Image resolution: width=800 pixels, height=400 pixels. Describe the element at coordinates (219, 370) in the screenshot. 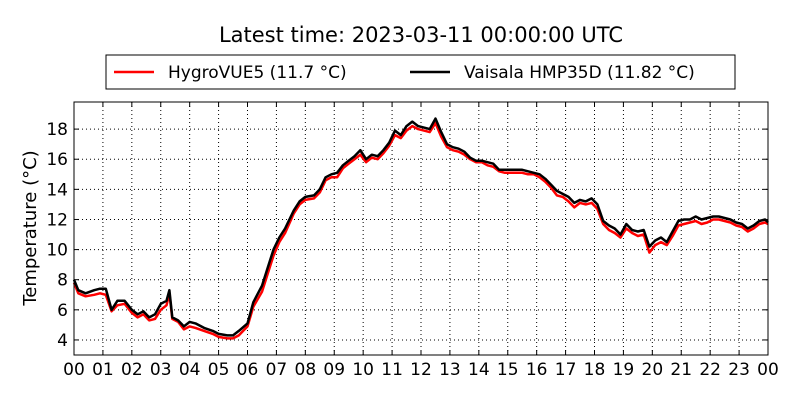

I see `x-tick-label: 05` at that location.